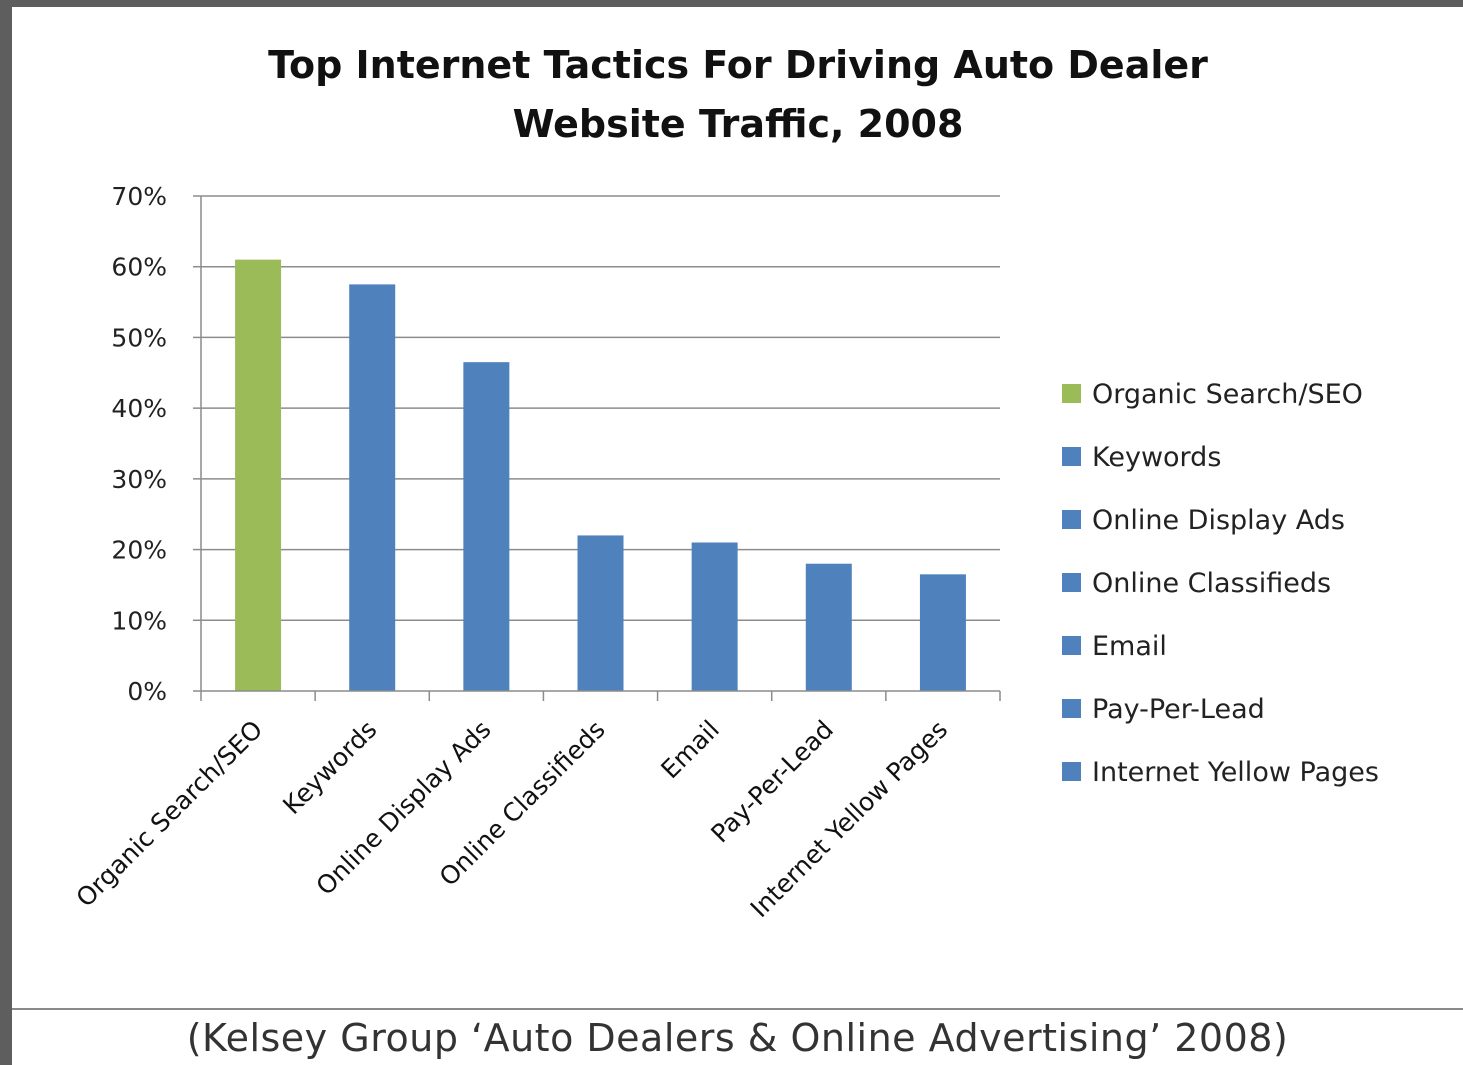 This screenshot has height=1065, width=1463. What do you see at coordinates (147, 691) in the screenshot?
I see `y-tick-label: 0%` at bounding box center [147, 691].